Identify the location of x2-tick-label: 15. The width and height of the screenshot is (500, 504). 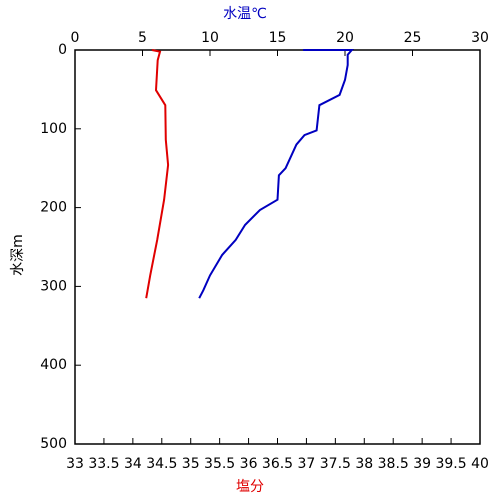
(278, 38).